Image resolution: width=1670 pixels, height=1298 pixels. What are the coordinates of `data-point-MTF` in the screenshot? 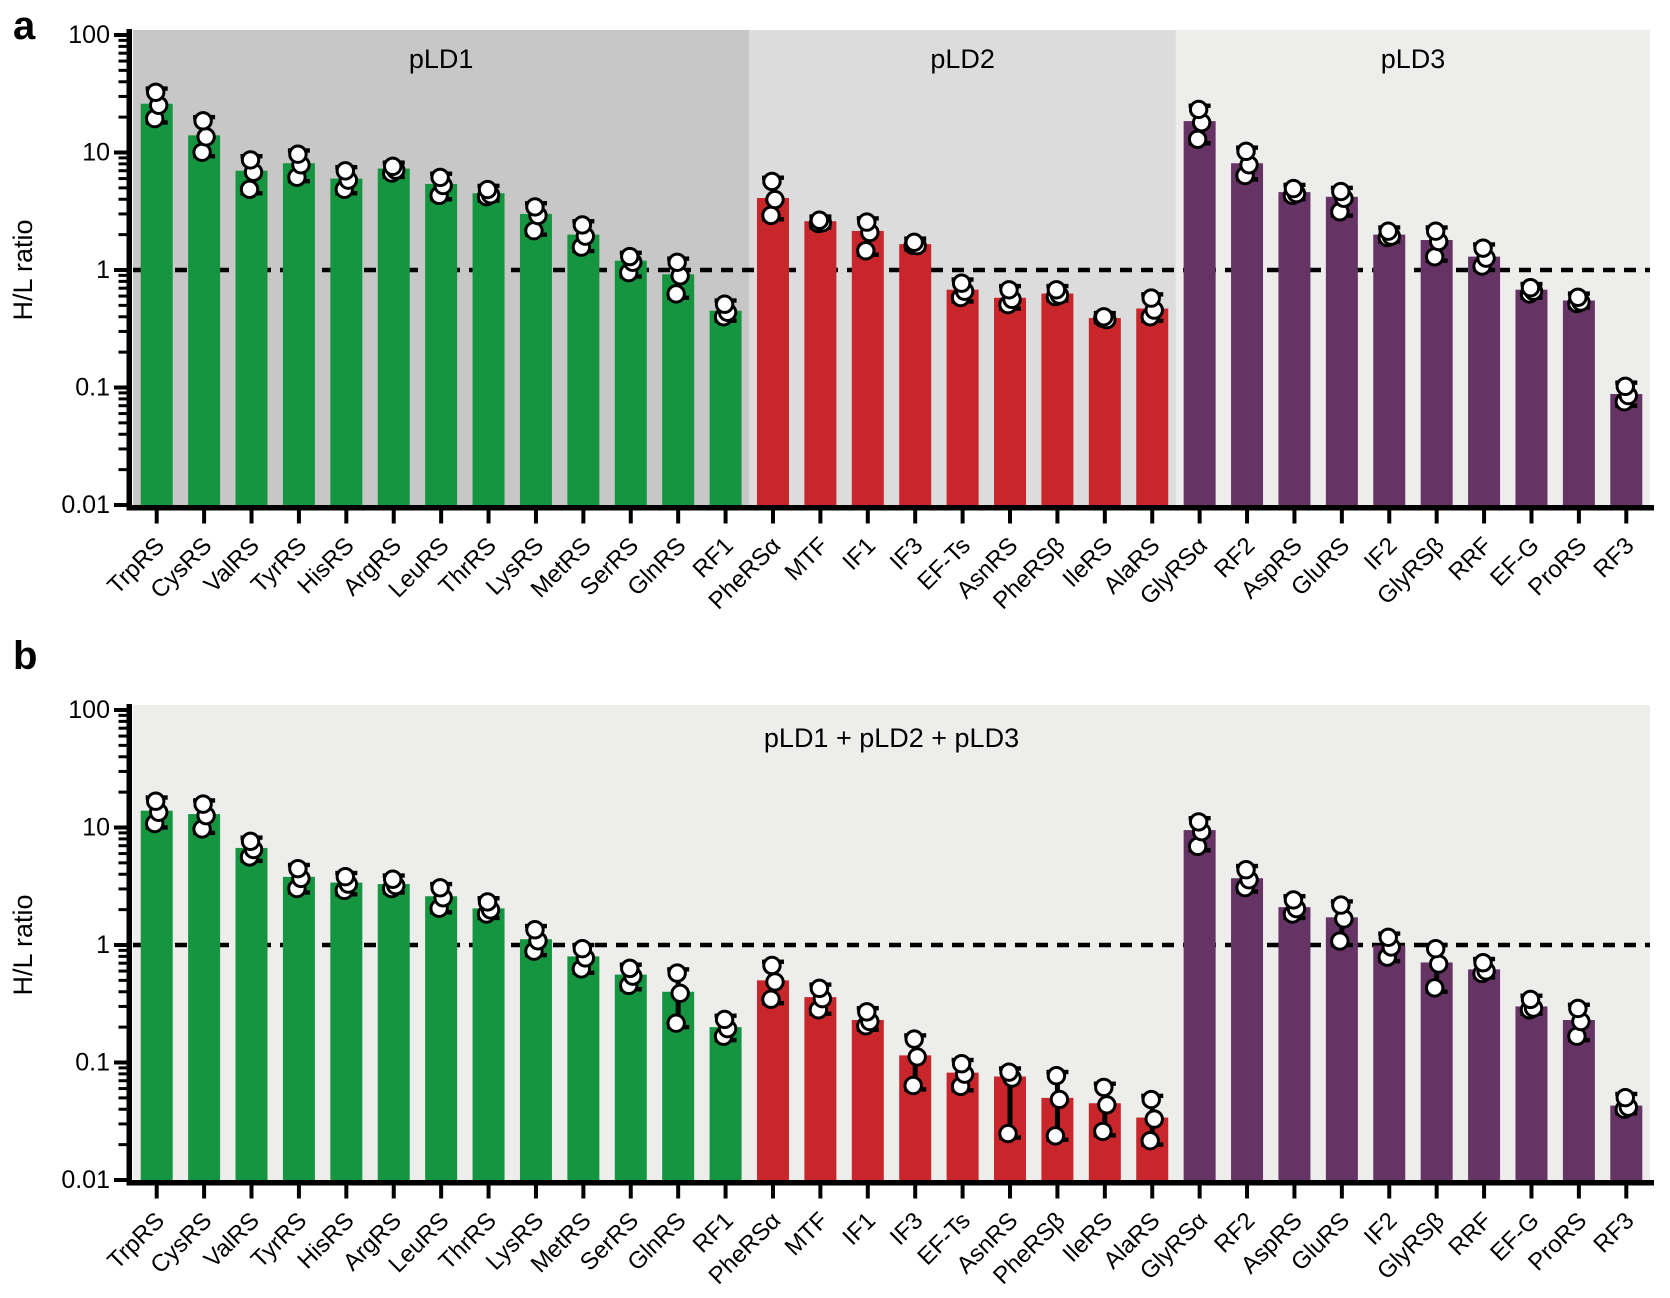 It's located at (819, 220).